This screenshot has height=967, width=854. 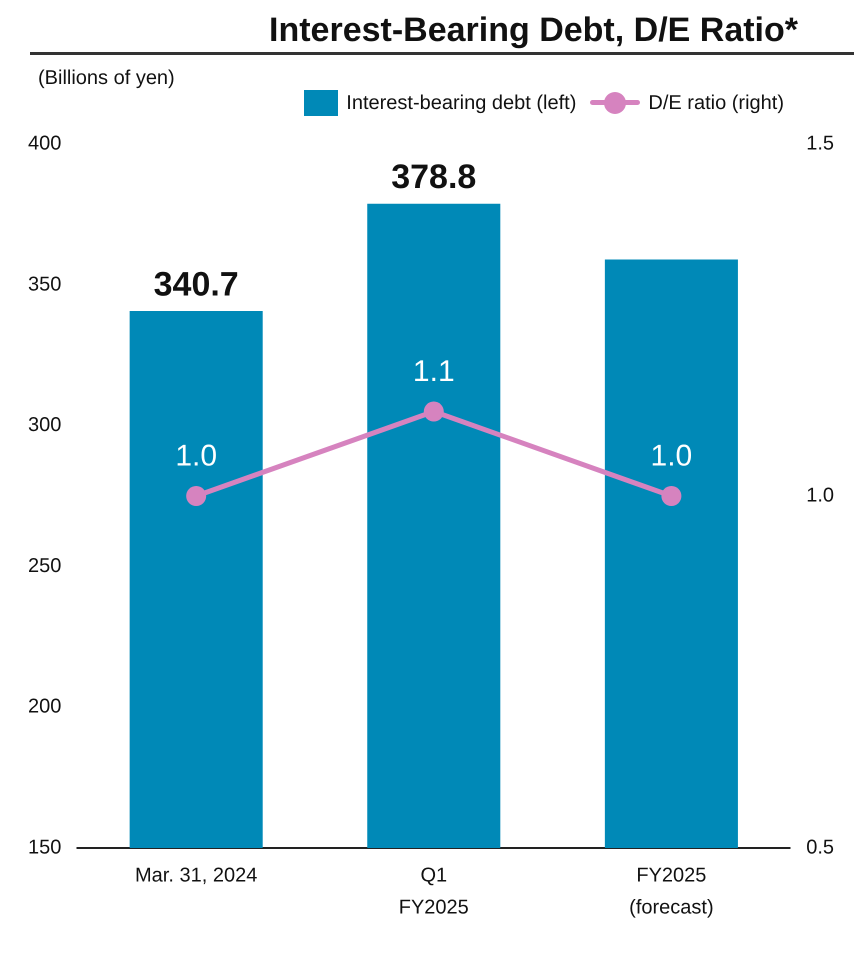 I want to click on y-tick-label: 400, so click(x=45, y=143).